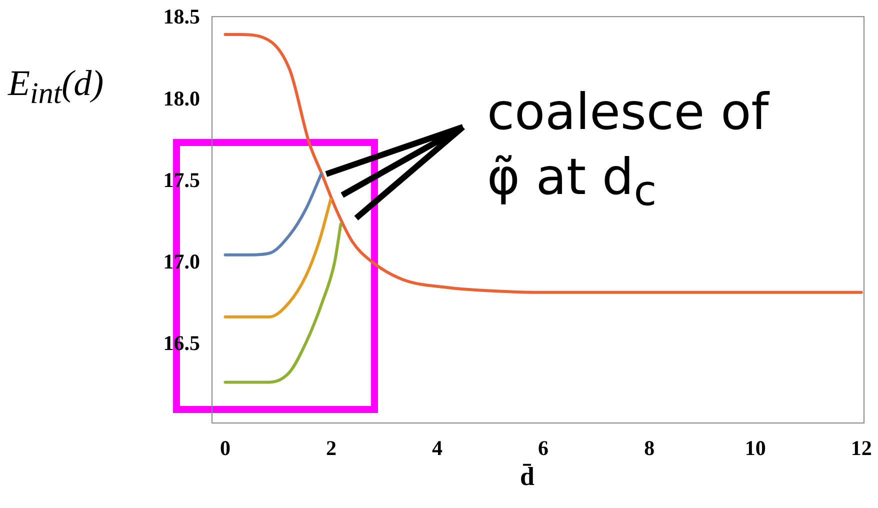  I want to click on y-tick-label: 18.0, so click(181, 98).